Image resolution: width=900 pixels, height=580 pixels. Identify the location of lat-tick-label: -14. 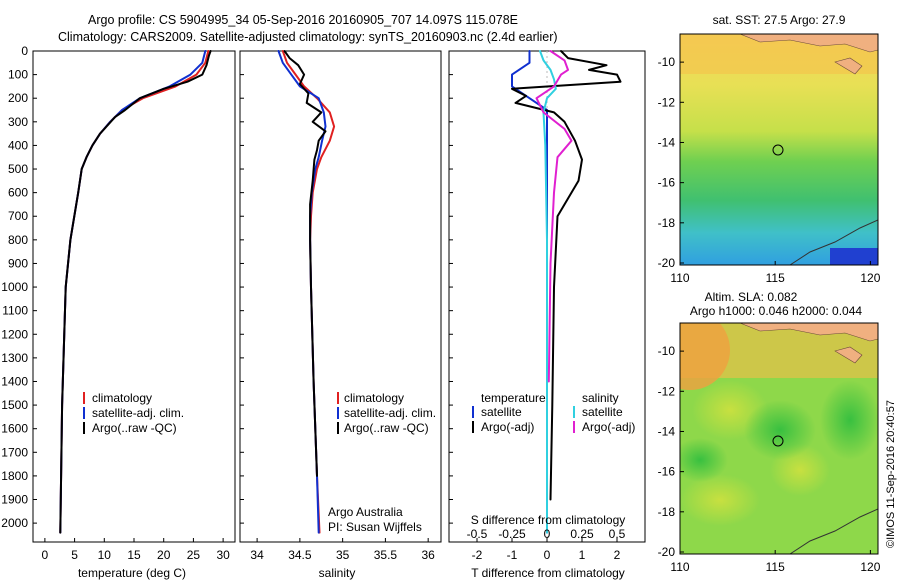
(667, 431).